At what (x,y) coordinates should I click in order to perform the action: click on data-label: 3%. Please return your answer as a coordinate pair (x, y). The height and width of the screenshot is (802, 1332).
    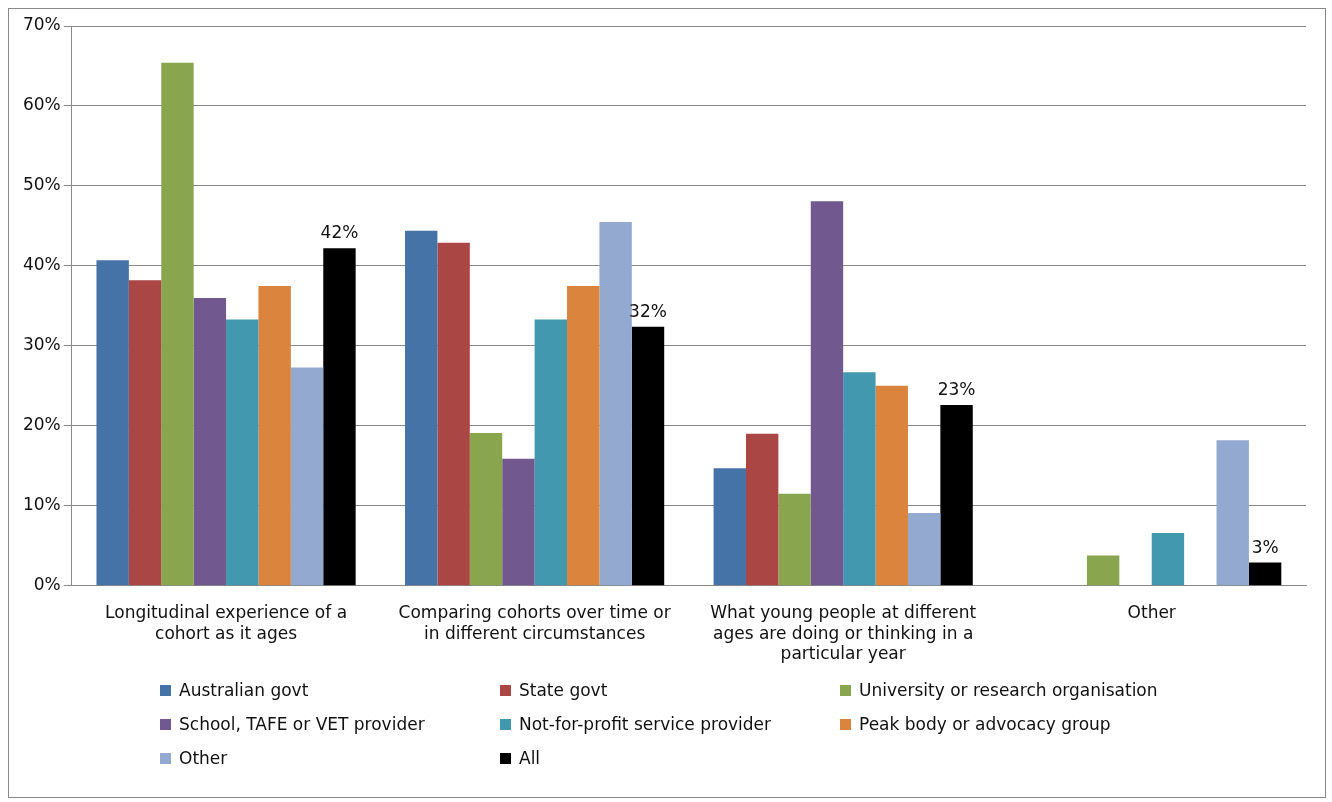
    Looking at the image, I should click on (1265, 546).